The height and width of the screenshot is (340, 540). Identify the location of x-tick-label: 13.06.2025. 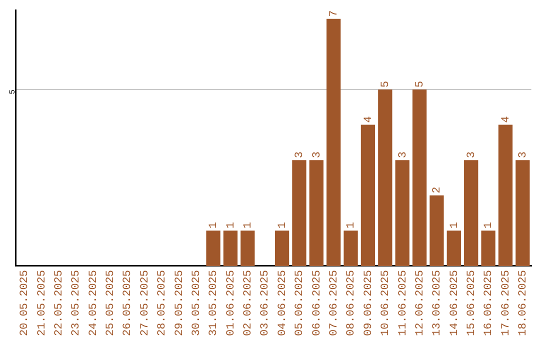
(438, 303).